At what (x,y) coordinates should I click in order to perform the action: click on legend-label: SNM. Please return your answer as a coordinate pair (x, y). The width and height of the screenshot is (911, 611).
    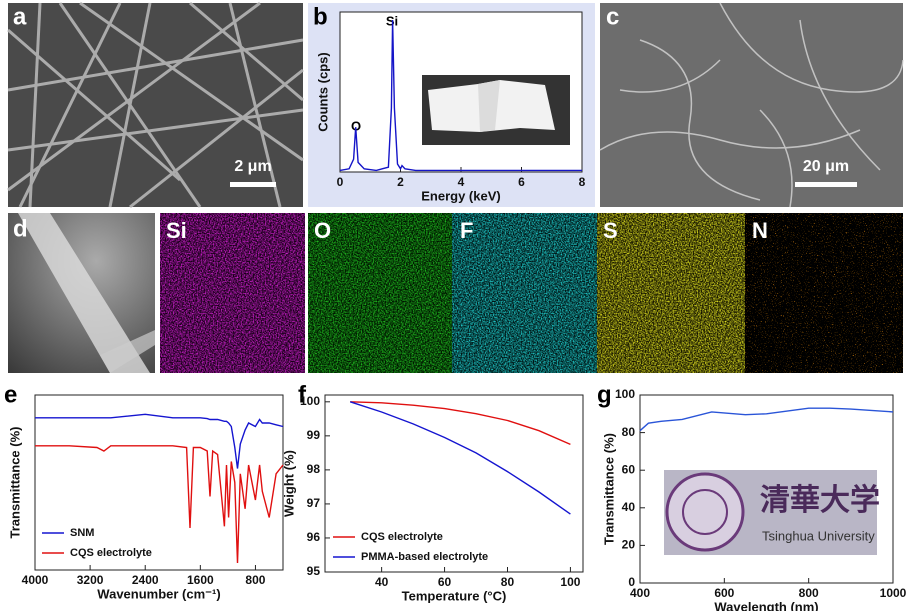
    Looking at the image, I should click on (82, 533).